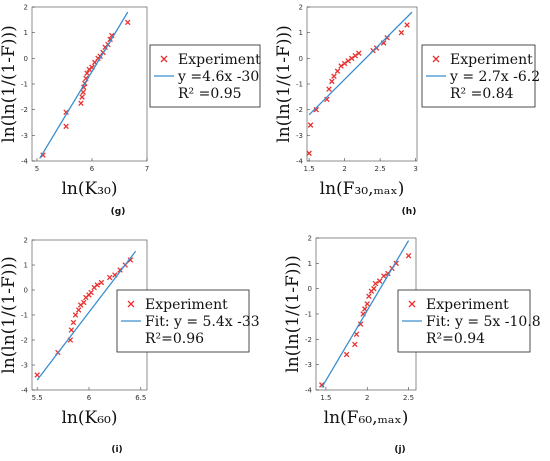  Describe the element at coordinates (483, 322) in the screenshot. I see `legend-label: Fit: y = 5x -10.8` at that location.